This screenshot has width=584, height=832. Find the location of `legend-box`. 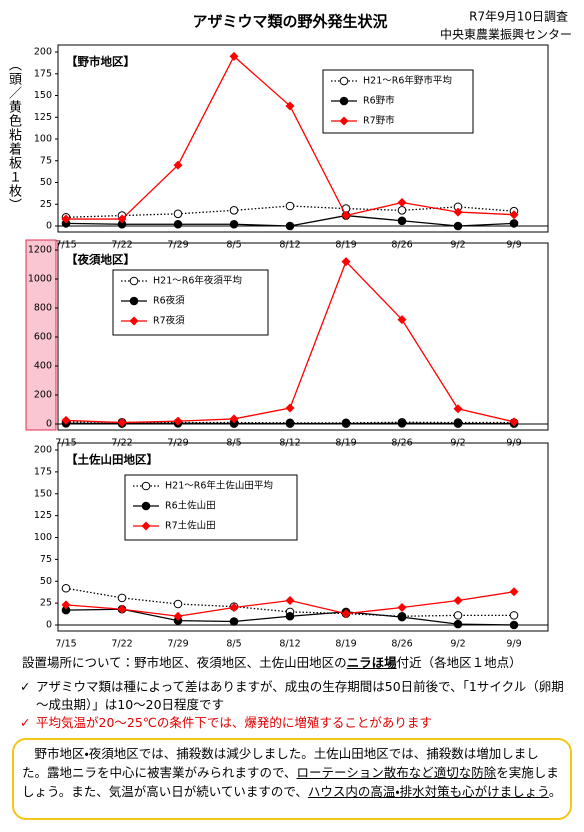

legend-box is located at coordinates (211, 507).